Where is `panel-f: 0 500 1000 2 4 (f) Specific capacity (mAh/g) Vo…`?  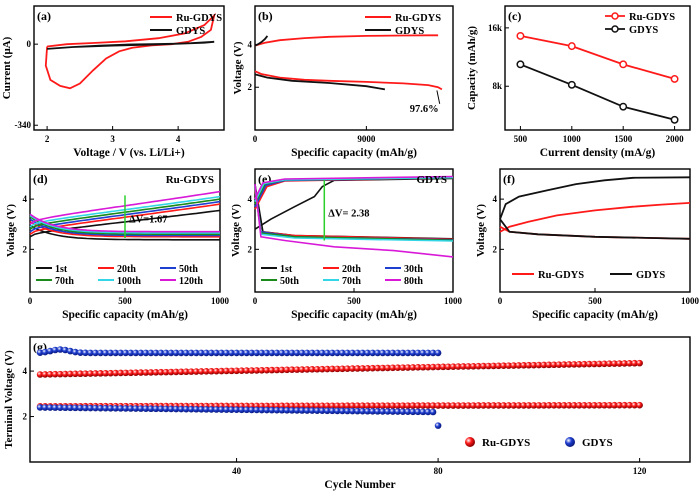
panel-f: 0 500 1000 2 4 (f) Specific capacity (mAh/g) Vo… is located at coordinates (587, 244).